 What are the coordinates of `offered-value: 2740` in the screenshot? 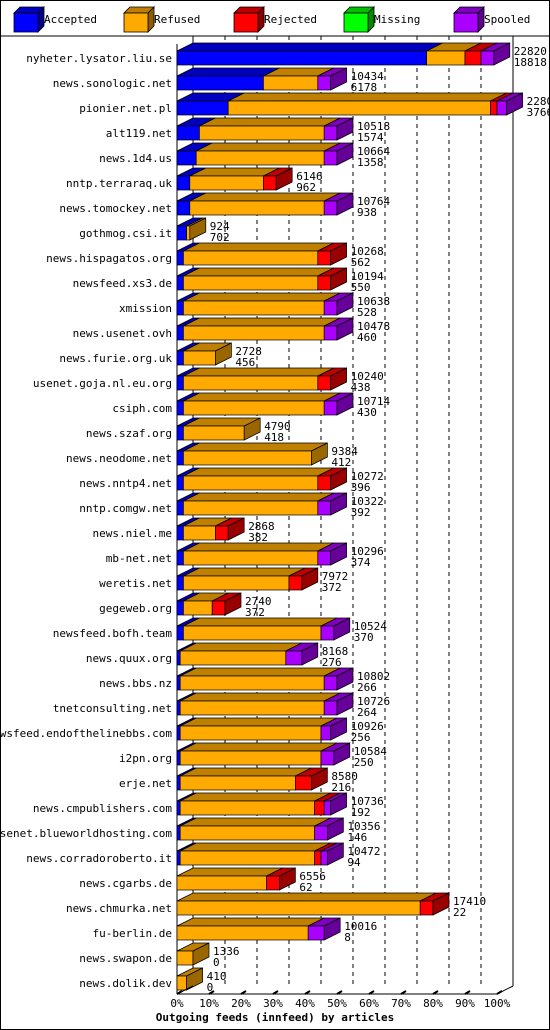 It's located at (258, 601).